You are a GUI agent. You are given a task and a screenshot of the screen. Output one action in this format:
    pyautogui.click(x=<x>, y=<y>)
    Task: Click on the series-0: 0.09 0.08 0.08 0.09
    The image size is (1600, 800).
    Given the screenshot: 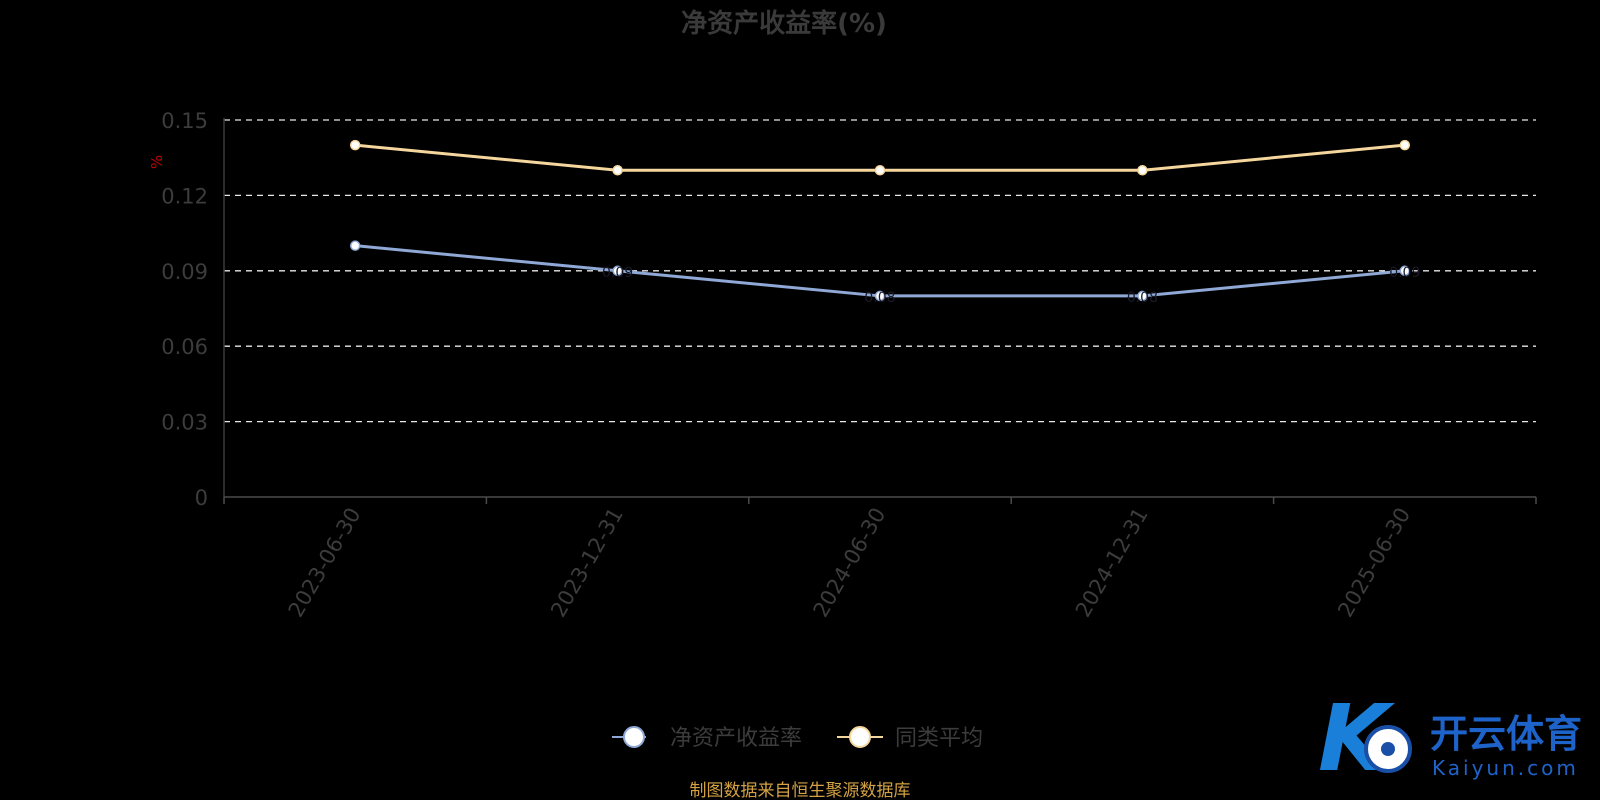 What is the action you would take?
    pyautogui.click(x=884, y=273)
    